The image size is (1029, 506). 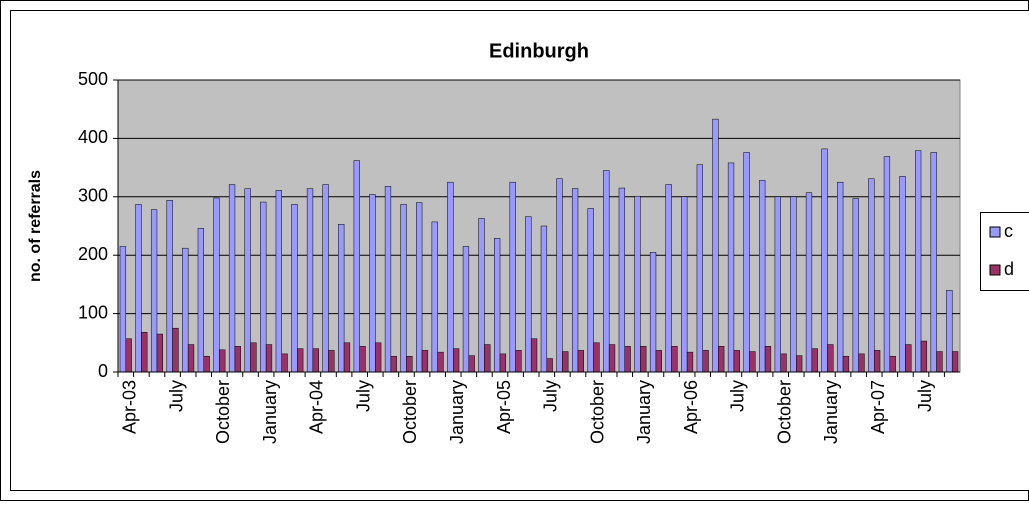 I want to click on x-tick-label: Apr-07, so click(x=878, y=407).